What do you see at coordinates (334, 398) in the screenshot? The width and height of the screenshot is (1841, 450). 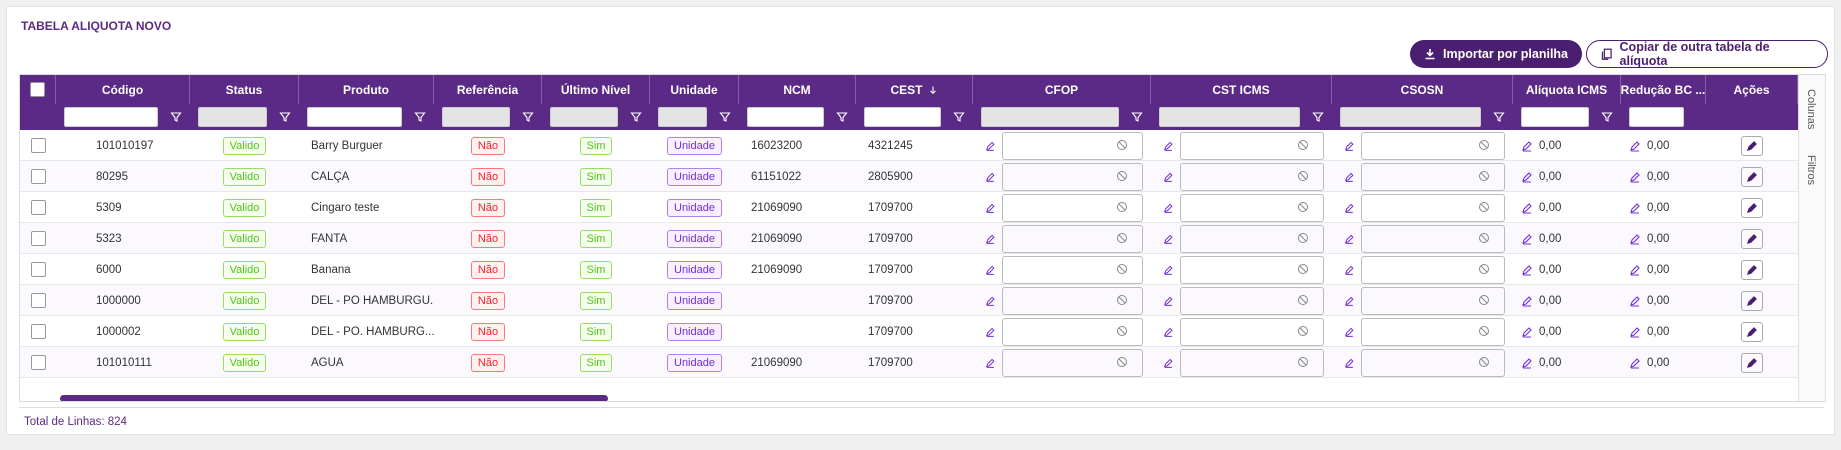 I see `horizontal-scrollbar` at bounding box center [334, 398].